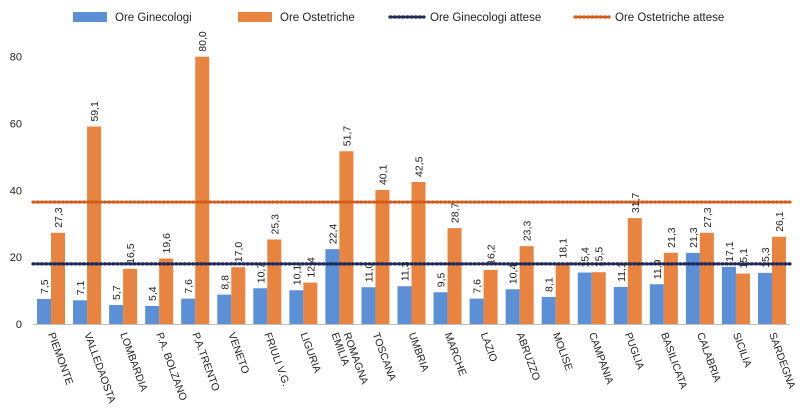 This screenshot has height=417, width=800. What do you see at coordinates (99, 368) in the screenshot?
I see `x-tick-label: VALLEDAOSTA` at bounding box center [99, 368].